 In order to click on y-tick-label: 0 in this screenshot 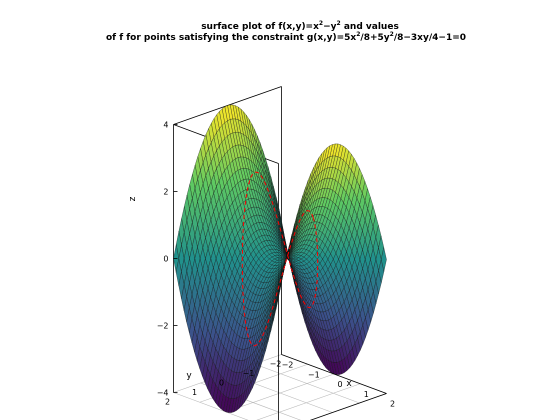, I will do `click(221, 383)`.